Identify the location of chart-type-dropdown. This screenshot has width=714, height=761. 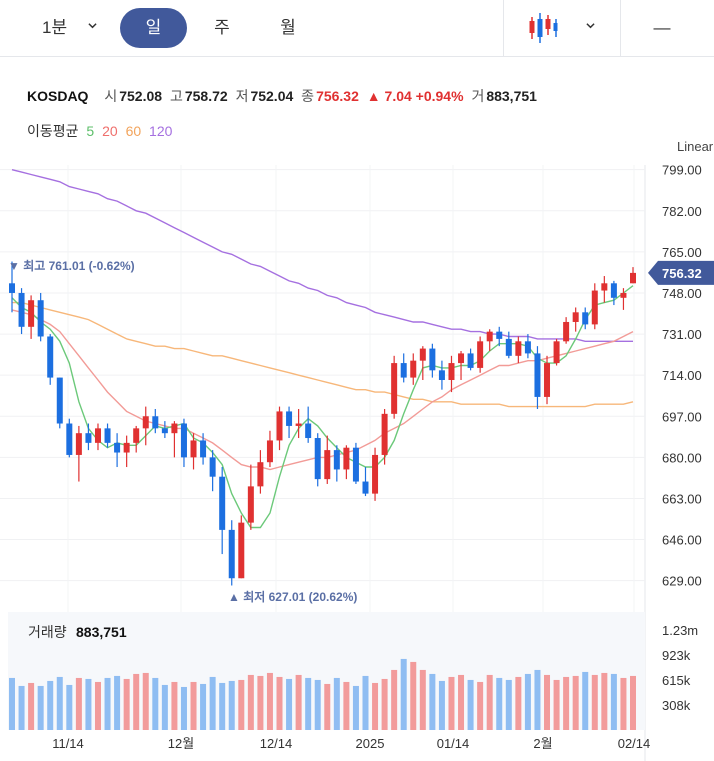
(565, 28).